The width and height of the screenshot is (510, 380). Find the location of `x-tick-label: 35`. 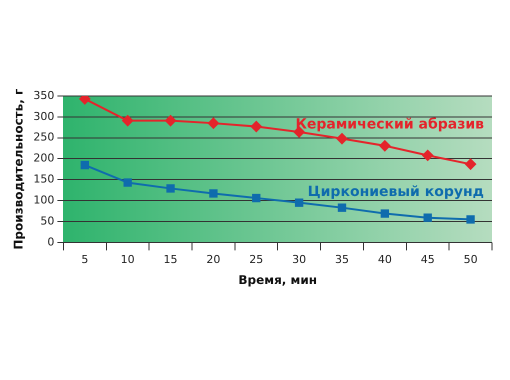

x-tick-label: 35 is located at coordinates (341, 259).